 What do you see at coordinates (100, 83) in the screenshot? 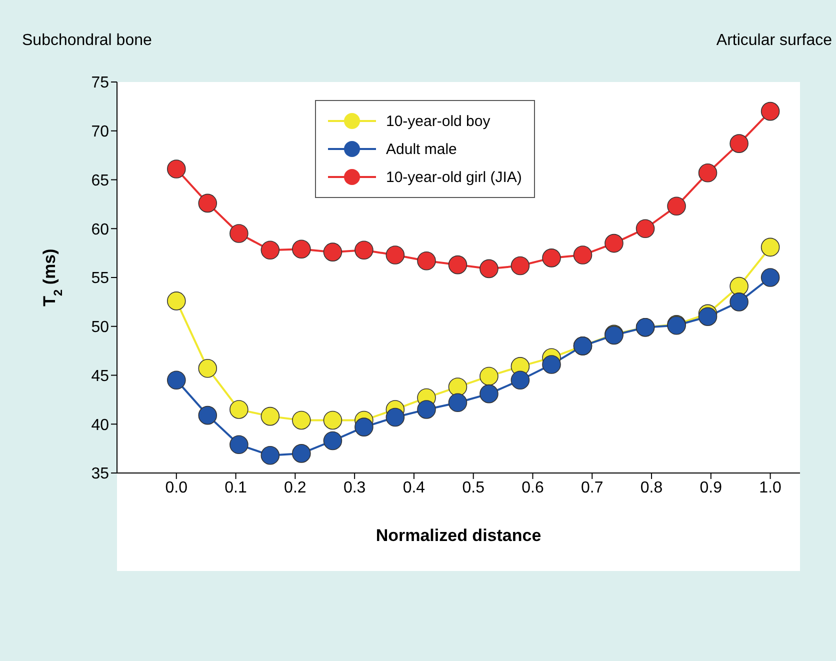
I see `y-tick-label: 75` at bounding box center [100, 83].